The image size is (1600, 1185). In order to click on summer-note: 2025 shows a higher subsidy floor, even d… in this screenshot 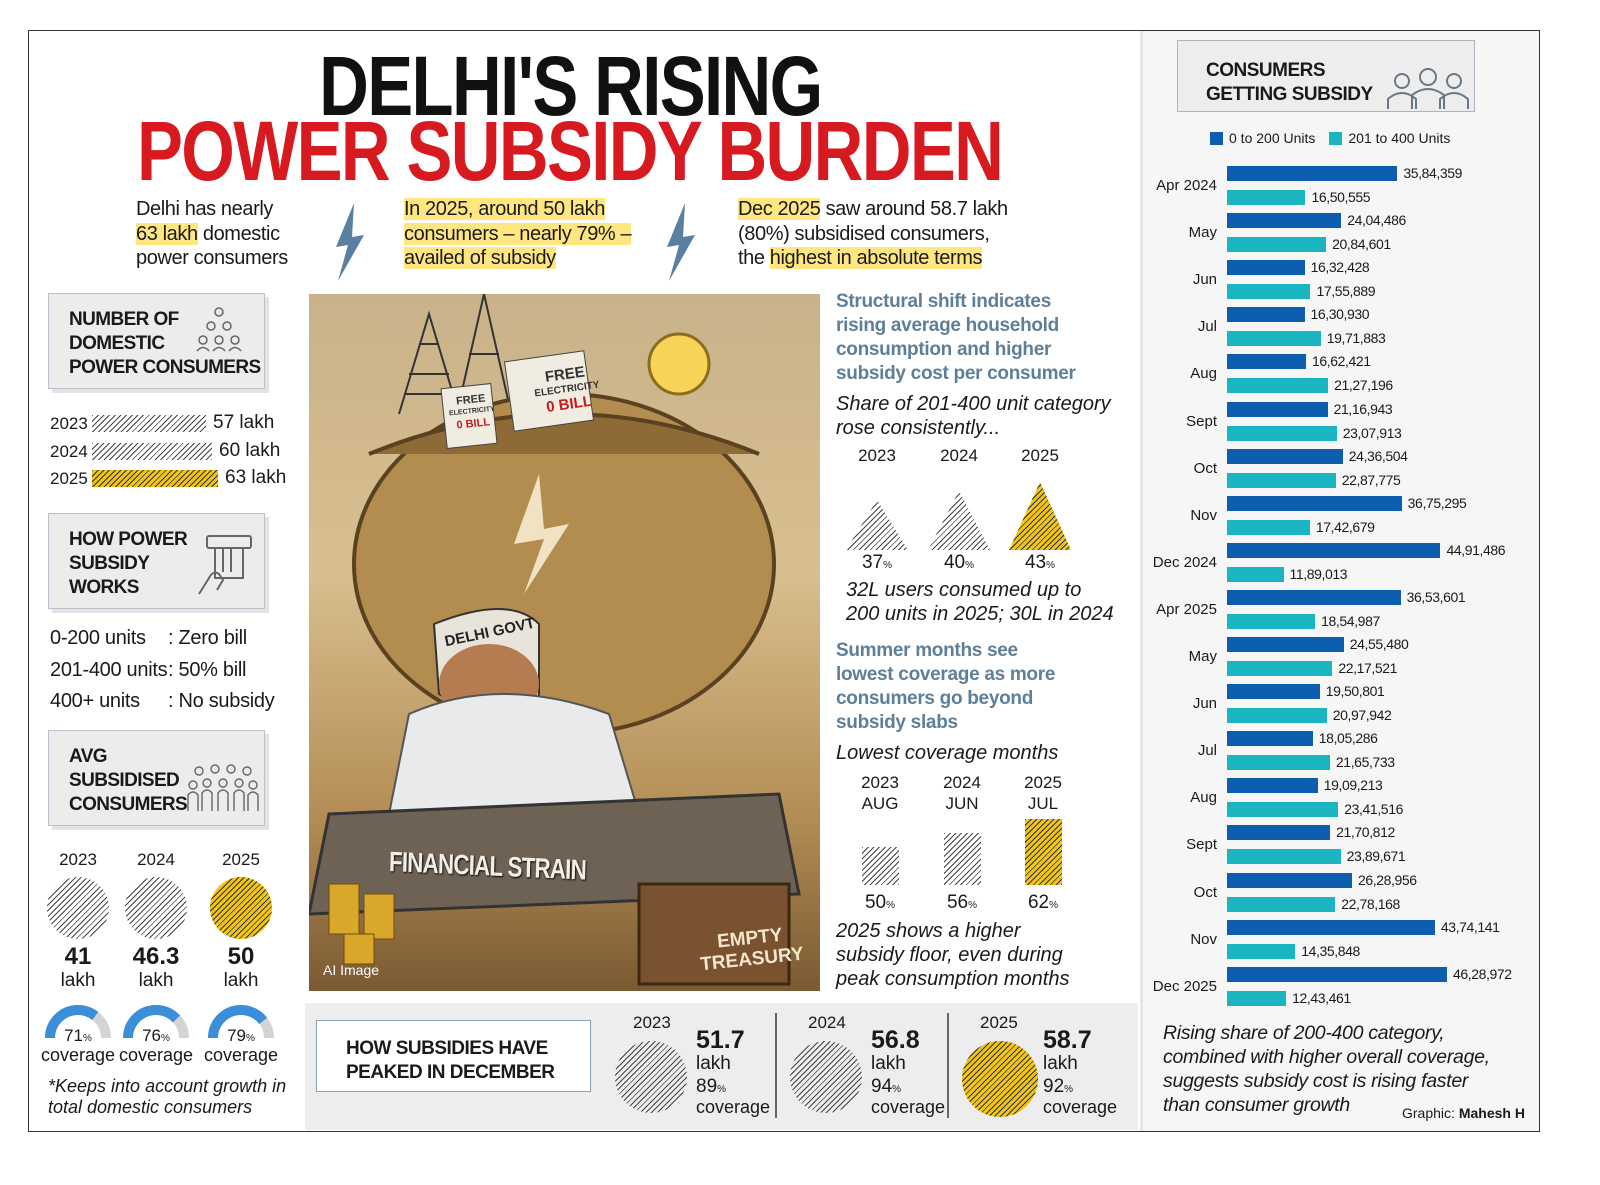, I will do `click(953, 955)`.